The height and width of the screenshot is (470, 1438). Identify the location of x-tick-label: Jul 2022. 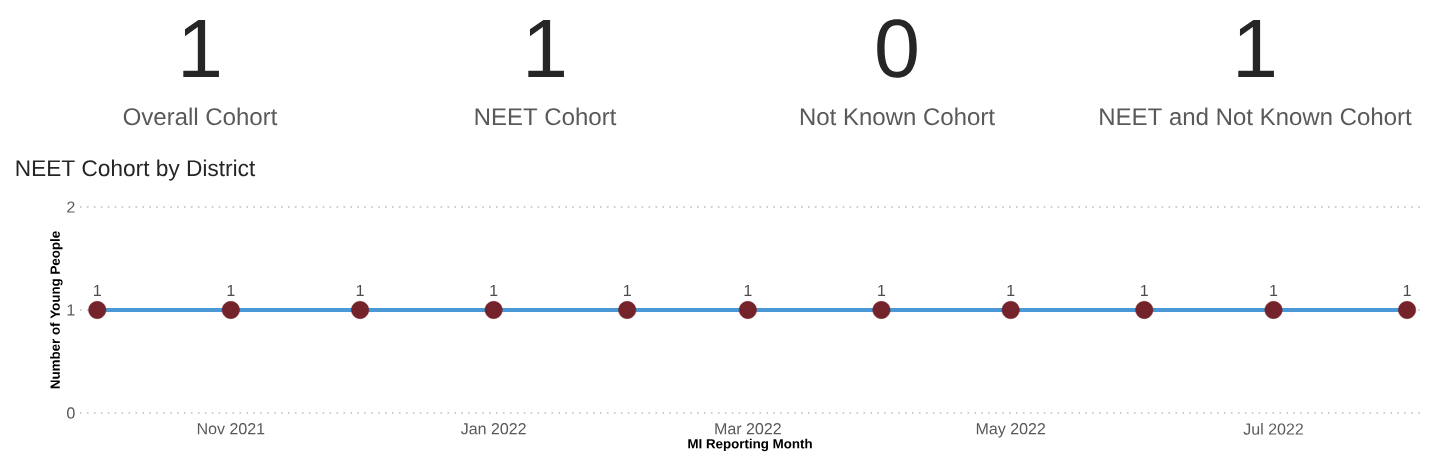
(1273, 429).